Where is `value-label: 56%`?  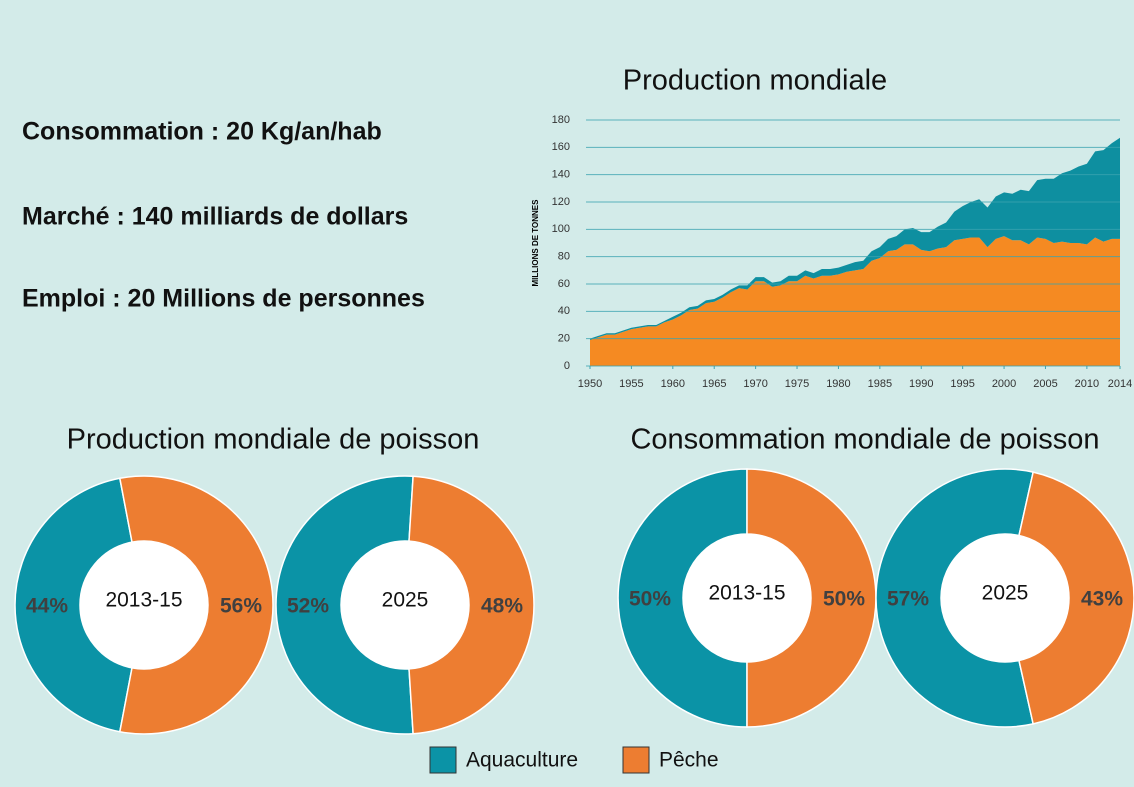 value-label: 56% is located at coordinates (241, 606).